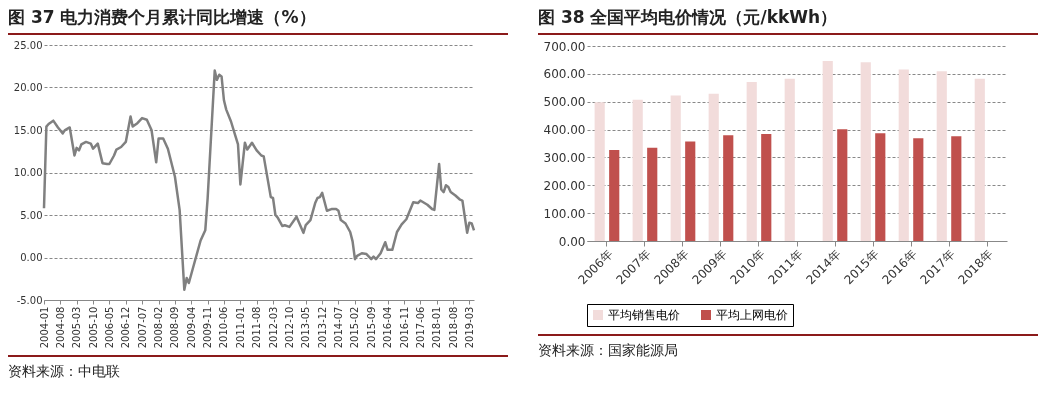 The image size is (1050, 418). I want to click on x-tick-label: 2010-06, so click(224, 327).